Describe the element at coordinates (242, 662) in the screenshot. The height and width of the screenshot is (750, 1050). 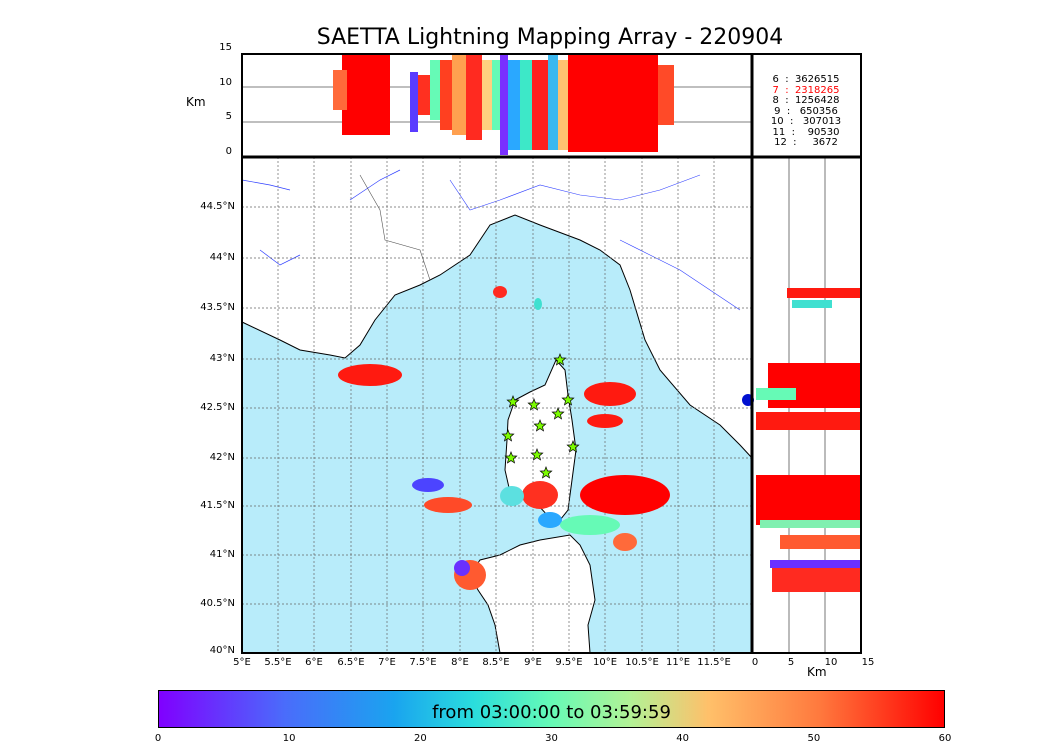
I see `longitude-tick: 5°E` at that location.